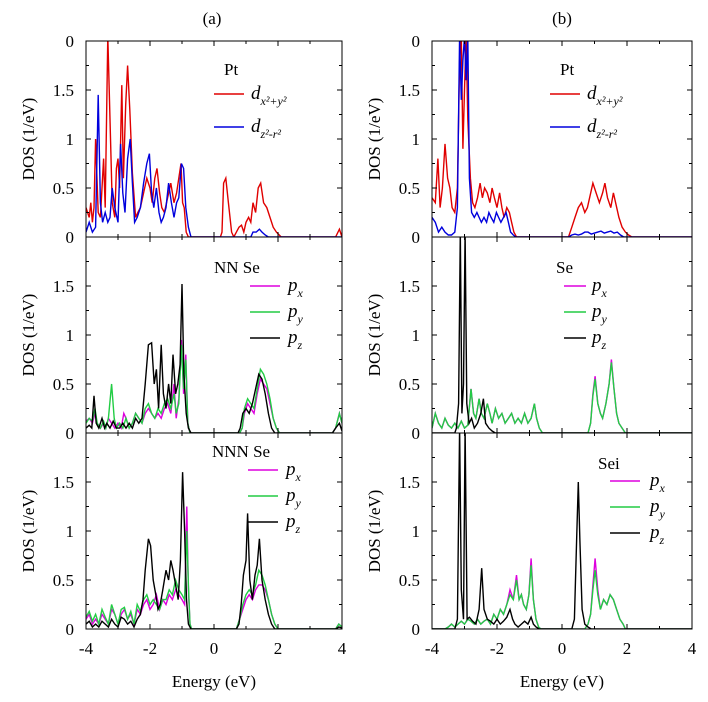 The width and height of the screenshot is (708, 702). I want to click on legend-title: NN Se, so click(237, 267).